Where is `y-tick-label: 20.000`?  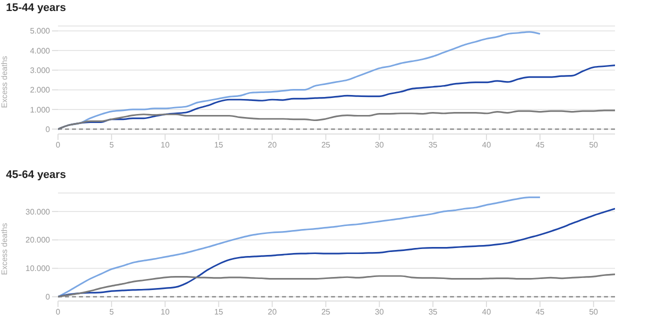 y-tick-label: 20.000 is located at coordinates (38, 240).